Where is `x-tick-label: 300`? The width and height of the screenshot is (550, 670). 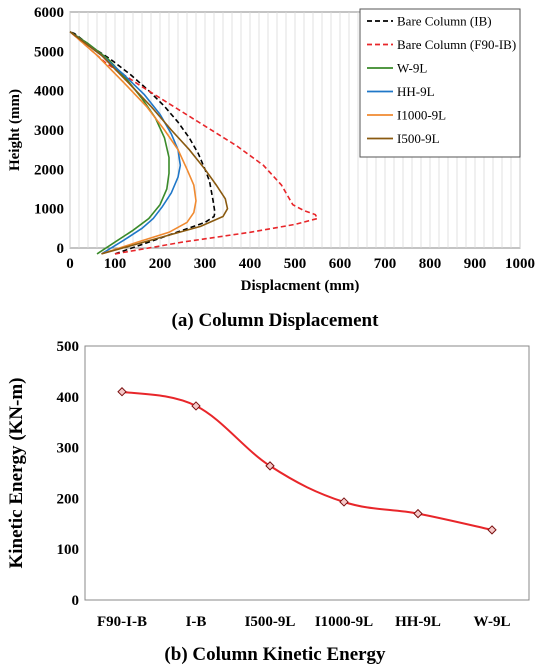
x-tick-label: 300 is located at coordinates (205, 264).